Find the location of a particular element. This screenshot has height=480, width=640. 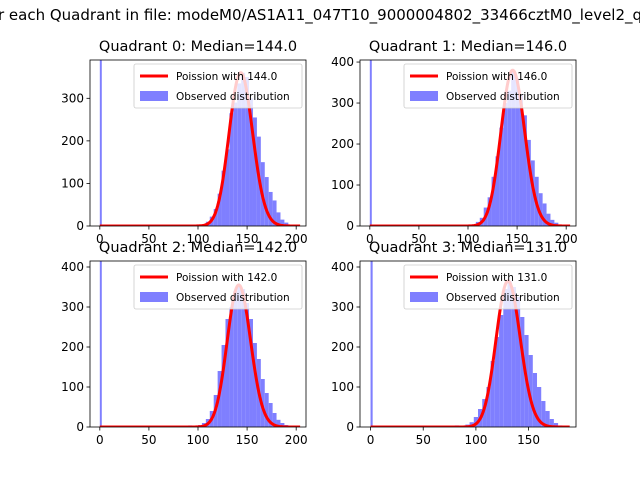

legend-fit-label: Poission with 131.0 is located at coordinates (496, 278).